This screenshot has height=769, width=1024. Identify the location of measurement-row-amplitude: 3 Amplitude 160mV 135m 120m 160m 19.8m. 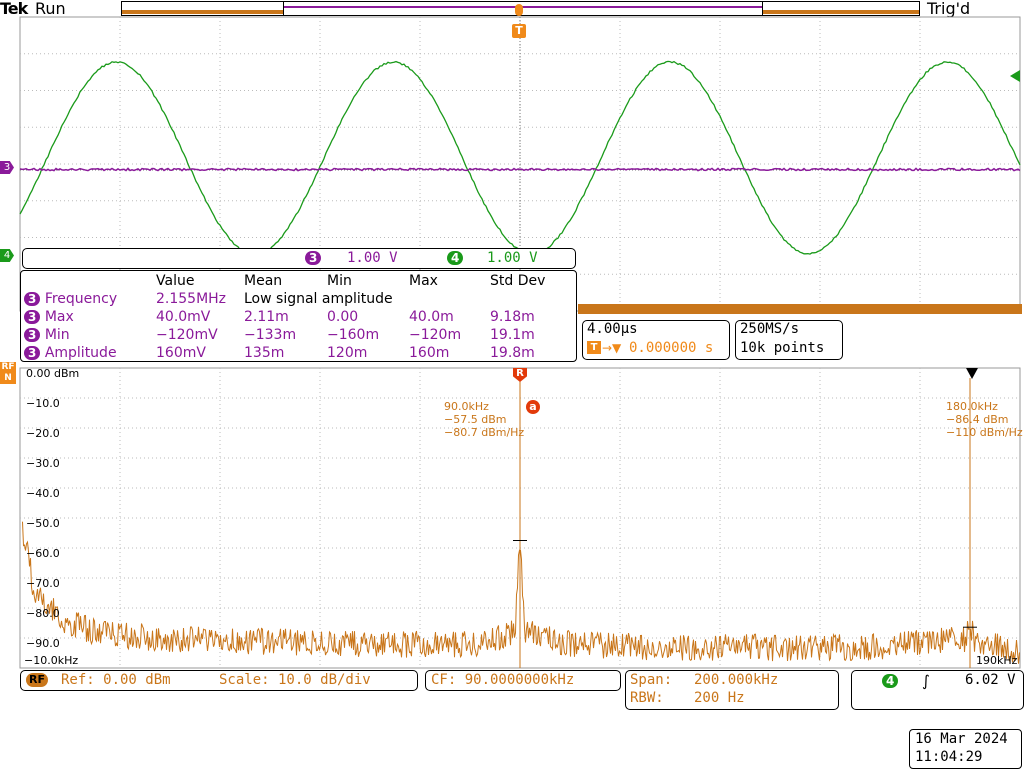
(292, 353).